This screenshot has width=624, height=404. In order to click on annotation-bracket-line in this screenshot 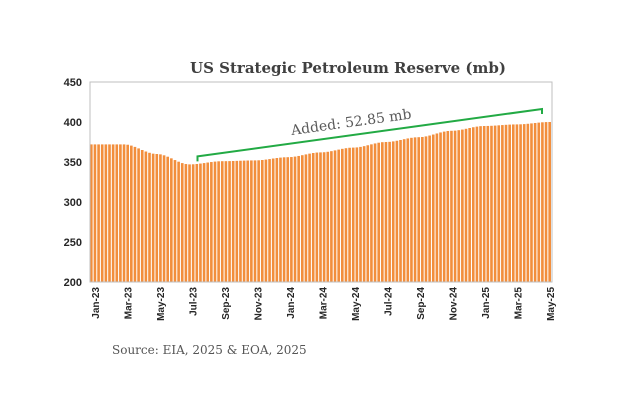, I will do `click(369, 134)`.